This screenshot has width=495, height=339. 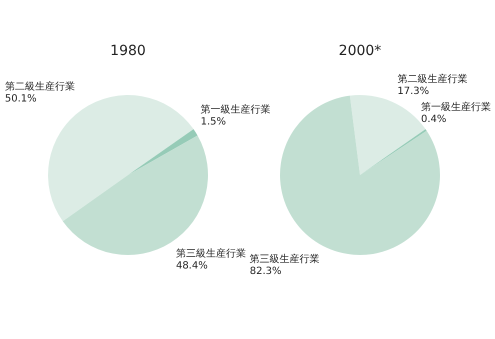 What do you see at coordinates (360, 51) in the screenshot?
I see `chart-title: 2000*` at bounding box center [360, 51].